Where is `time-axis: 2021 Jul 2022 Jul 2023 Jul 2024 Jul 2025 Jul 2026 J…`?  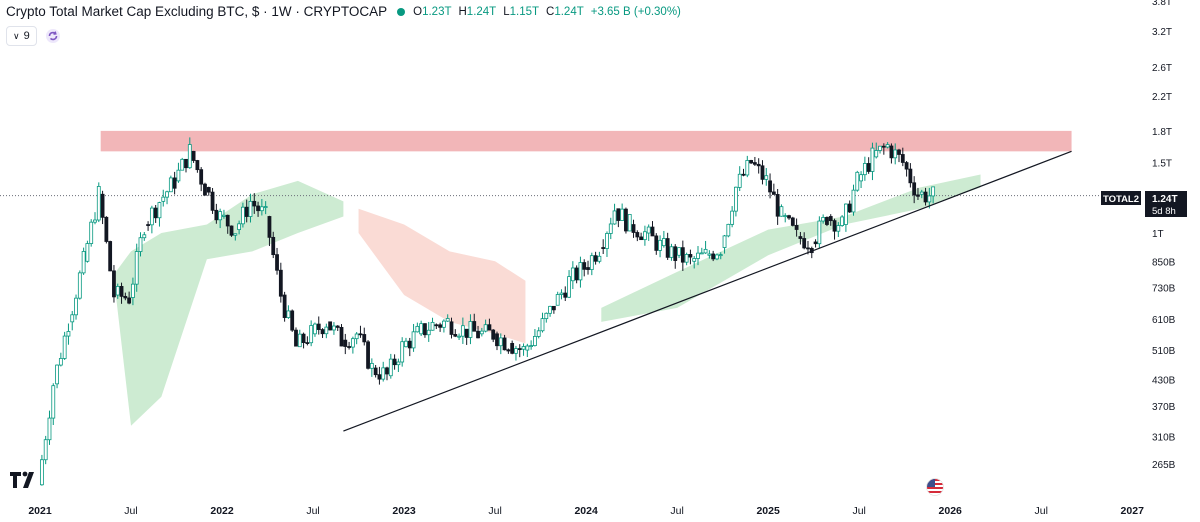
time-axis: 2021 Jul 2022 Jul 2023 Jul 2024 Jul 2025 Jul 2026 J… is located at coordinates (586, 511).